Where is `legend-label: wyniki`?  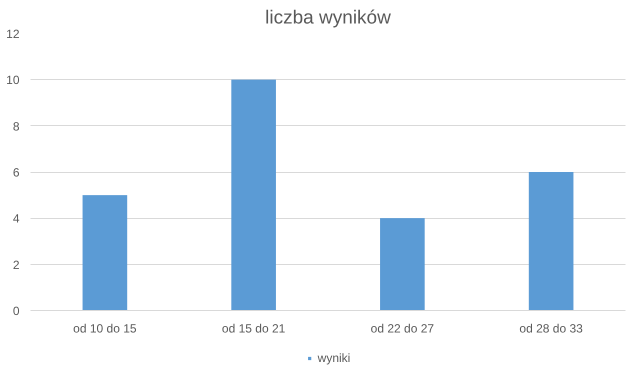 legend-label: wyniki is located at coordinates (334, 358).